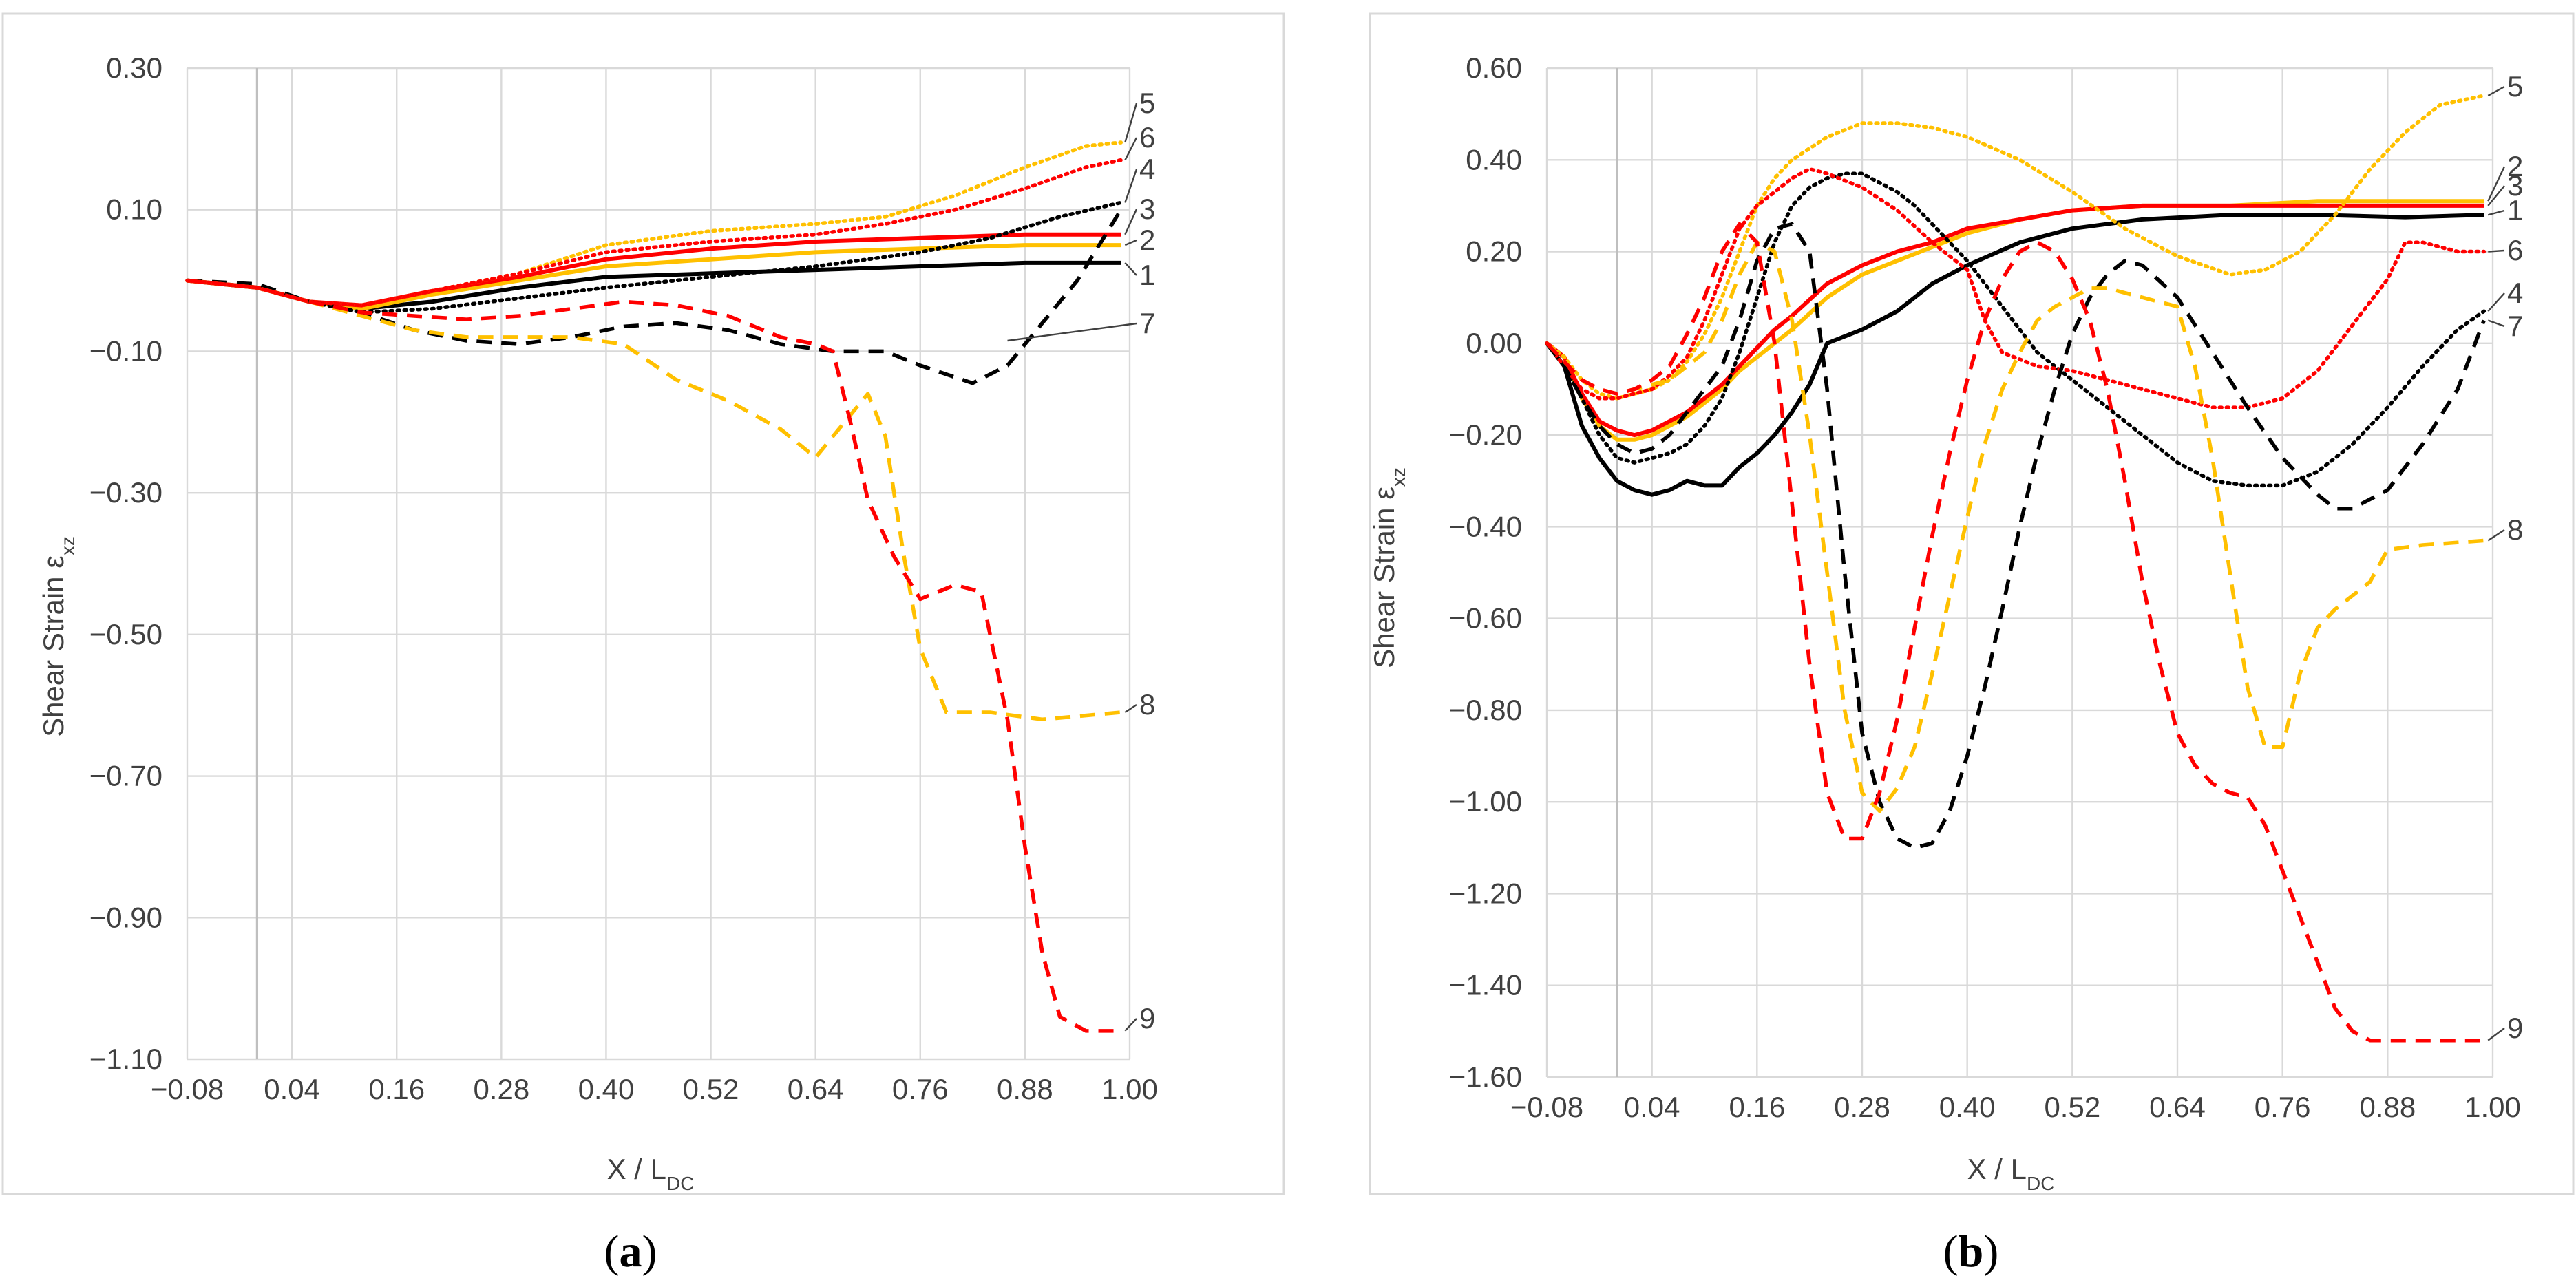 The width and height of the screenshot is (2576, 1287). I want to click on y-tick-label: −0.70, so click(126, 776).